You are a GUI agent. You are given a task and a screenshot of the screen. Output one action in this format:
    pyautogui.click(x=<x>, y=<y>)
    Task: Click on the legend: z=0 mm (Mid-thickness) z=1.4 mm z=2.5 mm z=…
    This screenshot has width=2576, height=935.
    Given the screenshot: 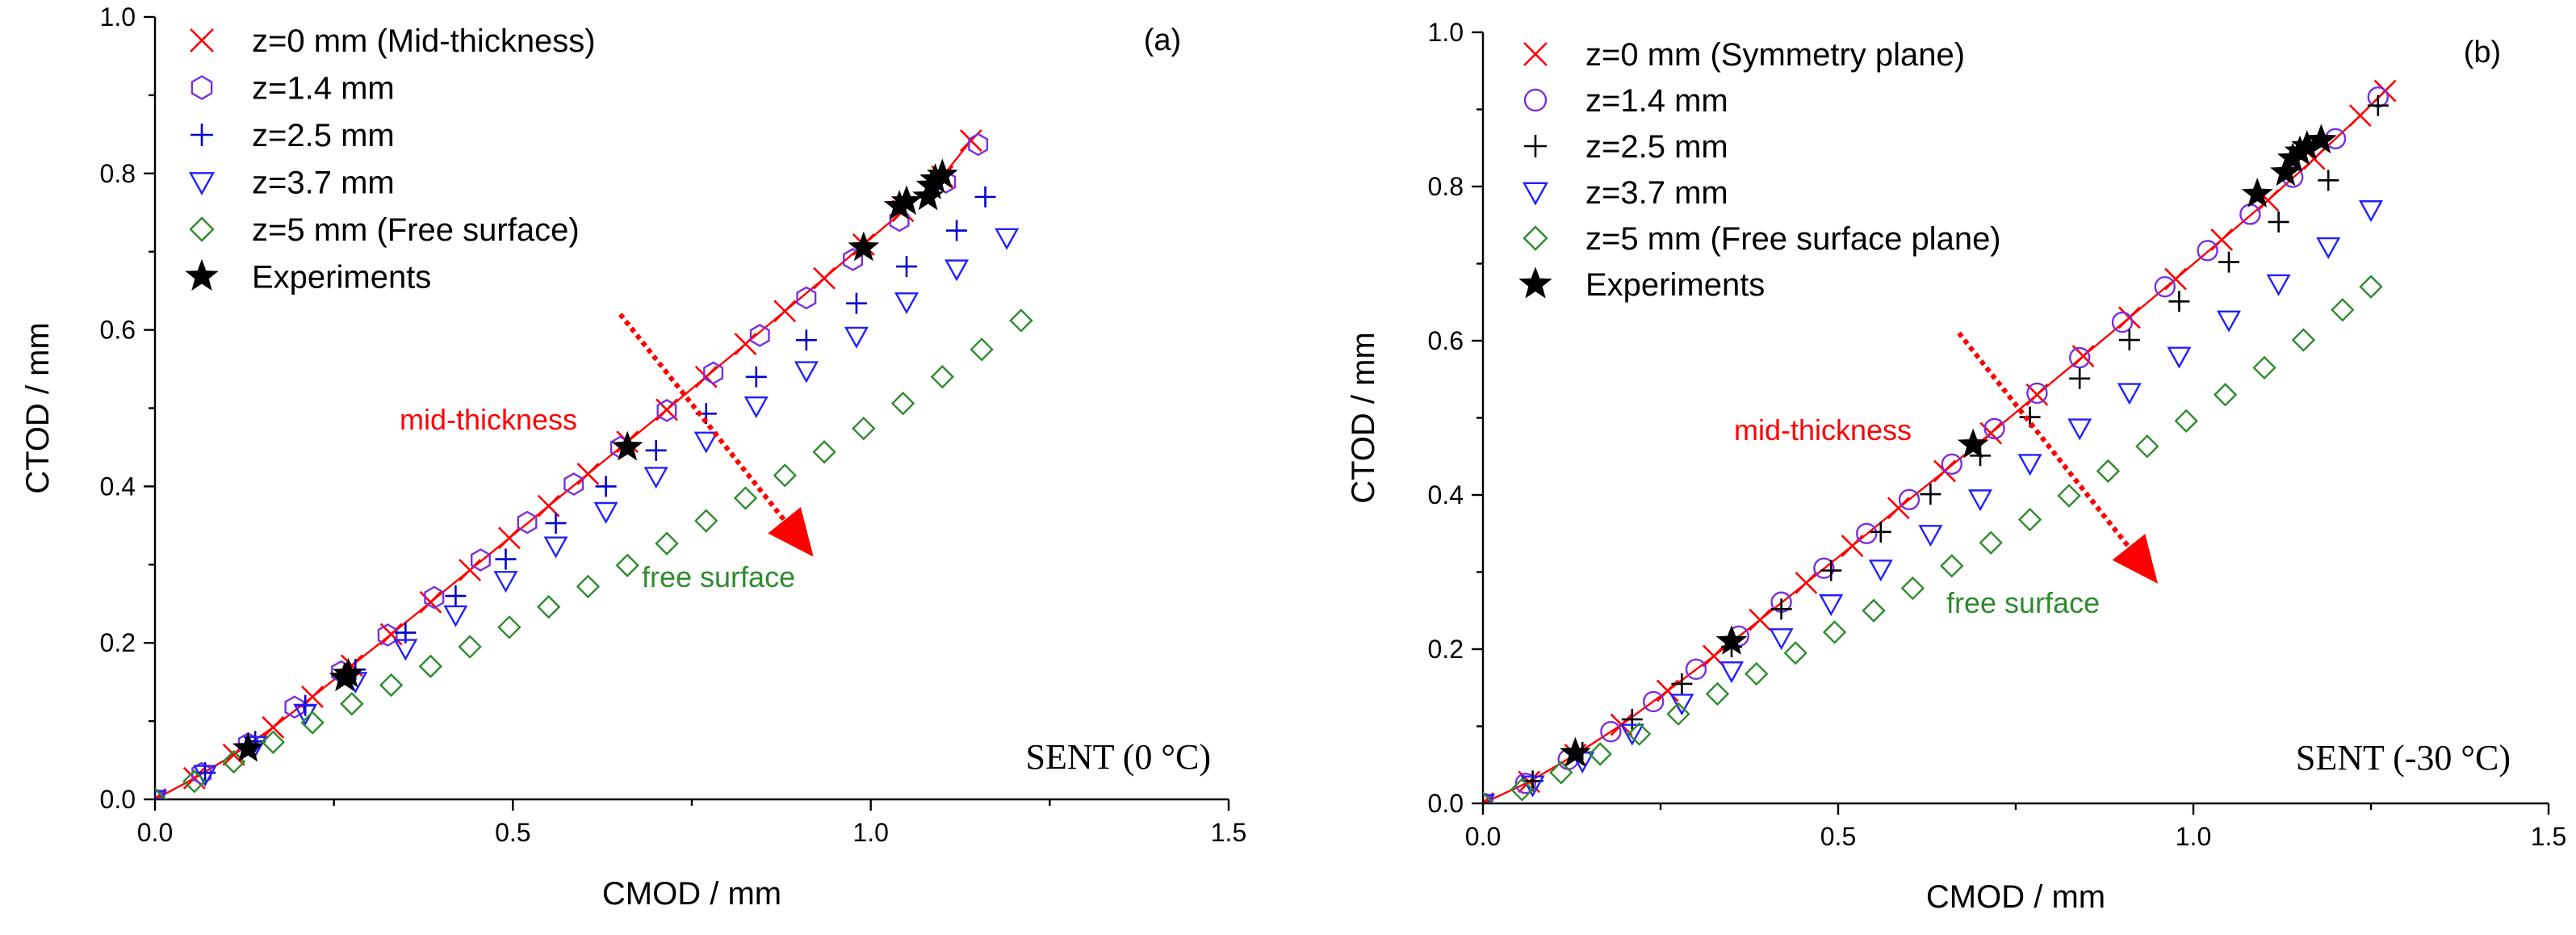 What is the action you would take?
    pyautogui.click(x=390, y=159)
    